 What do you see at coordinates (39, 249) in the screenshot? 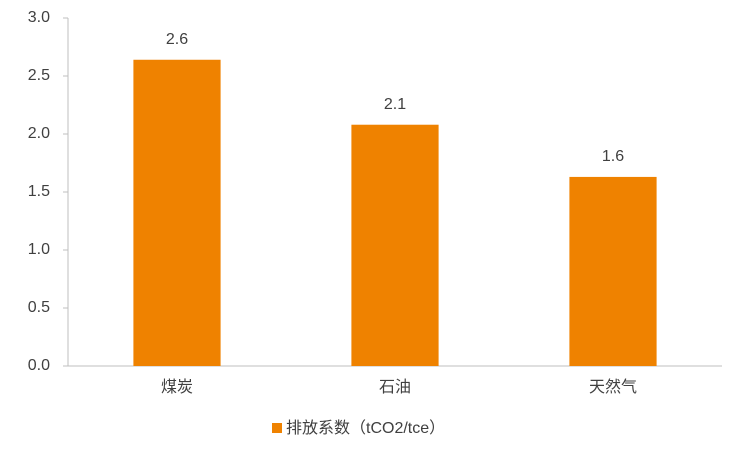
I see `y-tick-label: 1.0` at bounding box center [39, 249].